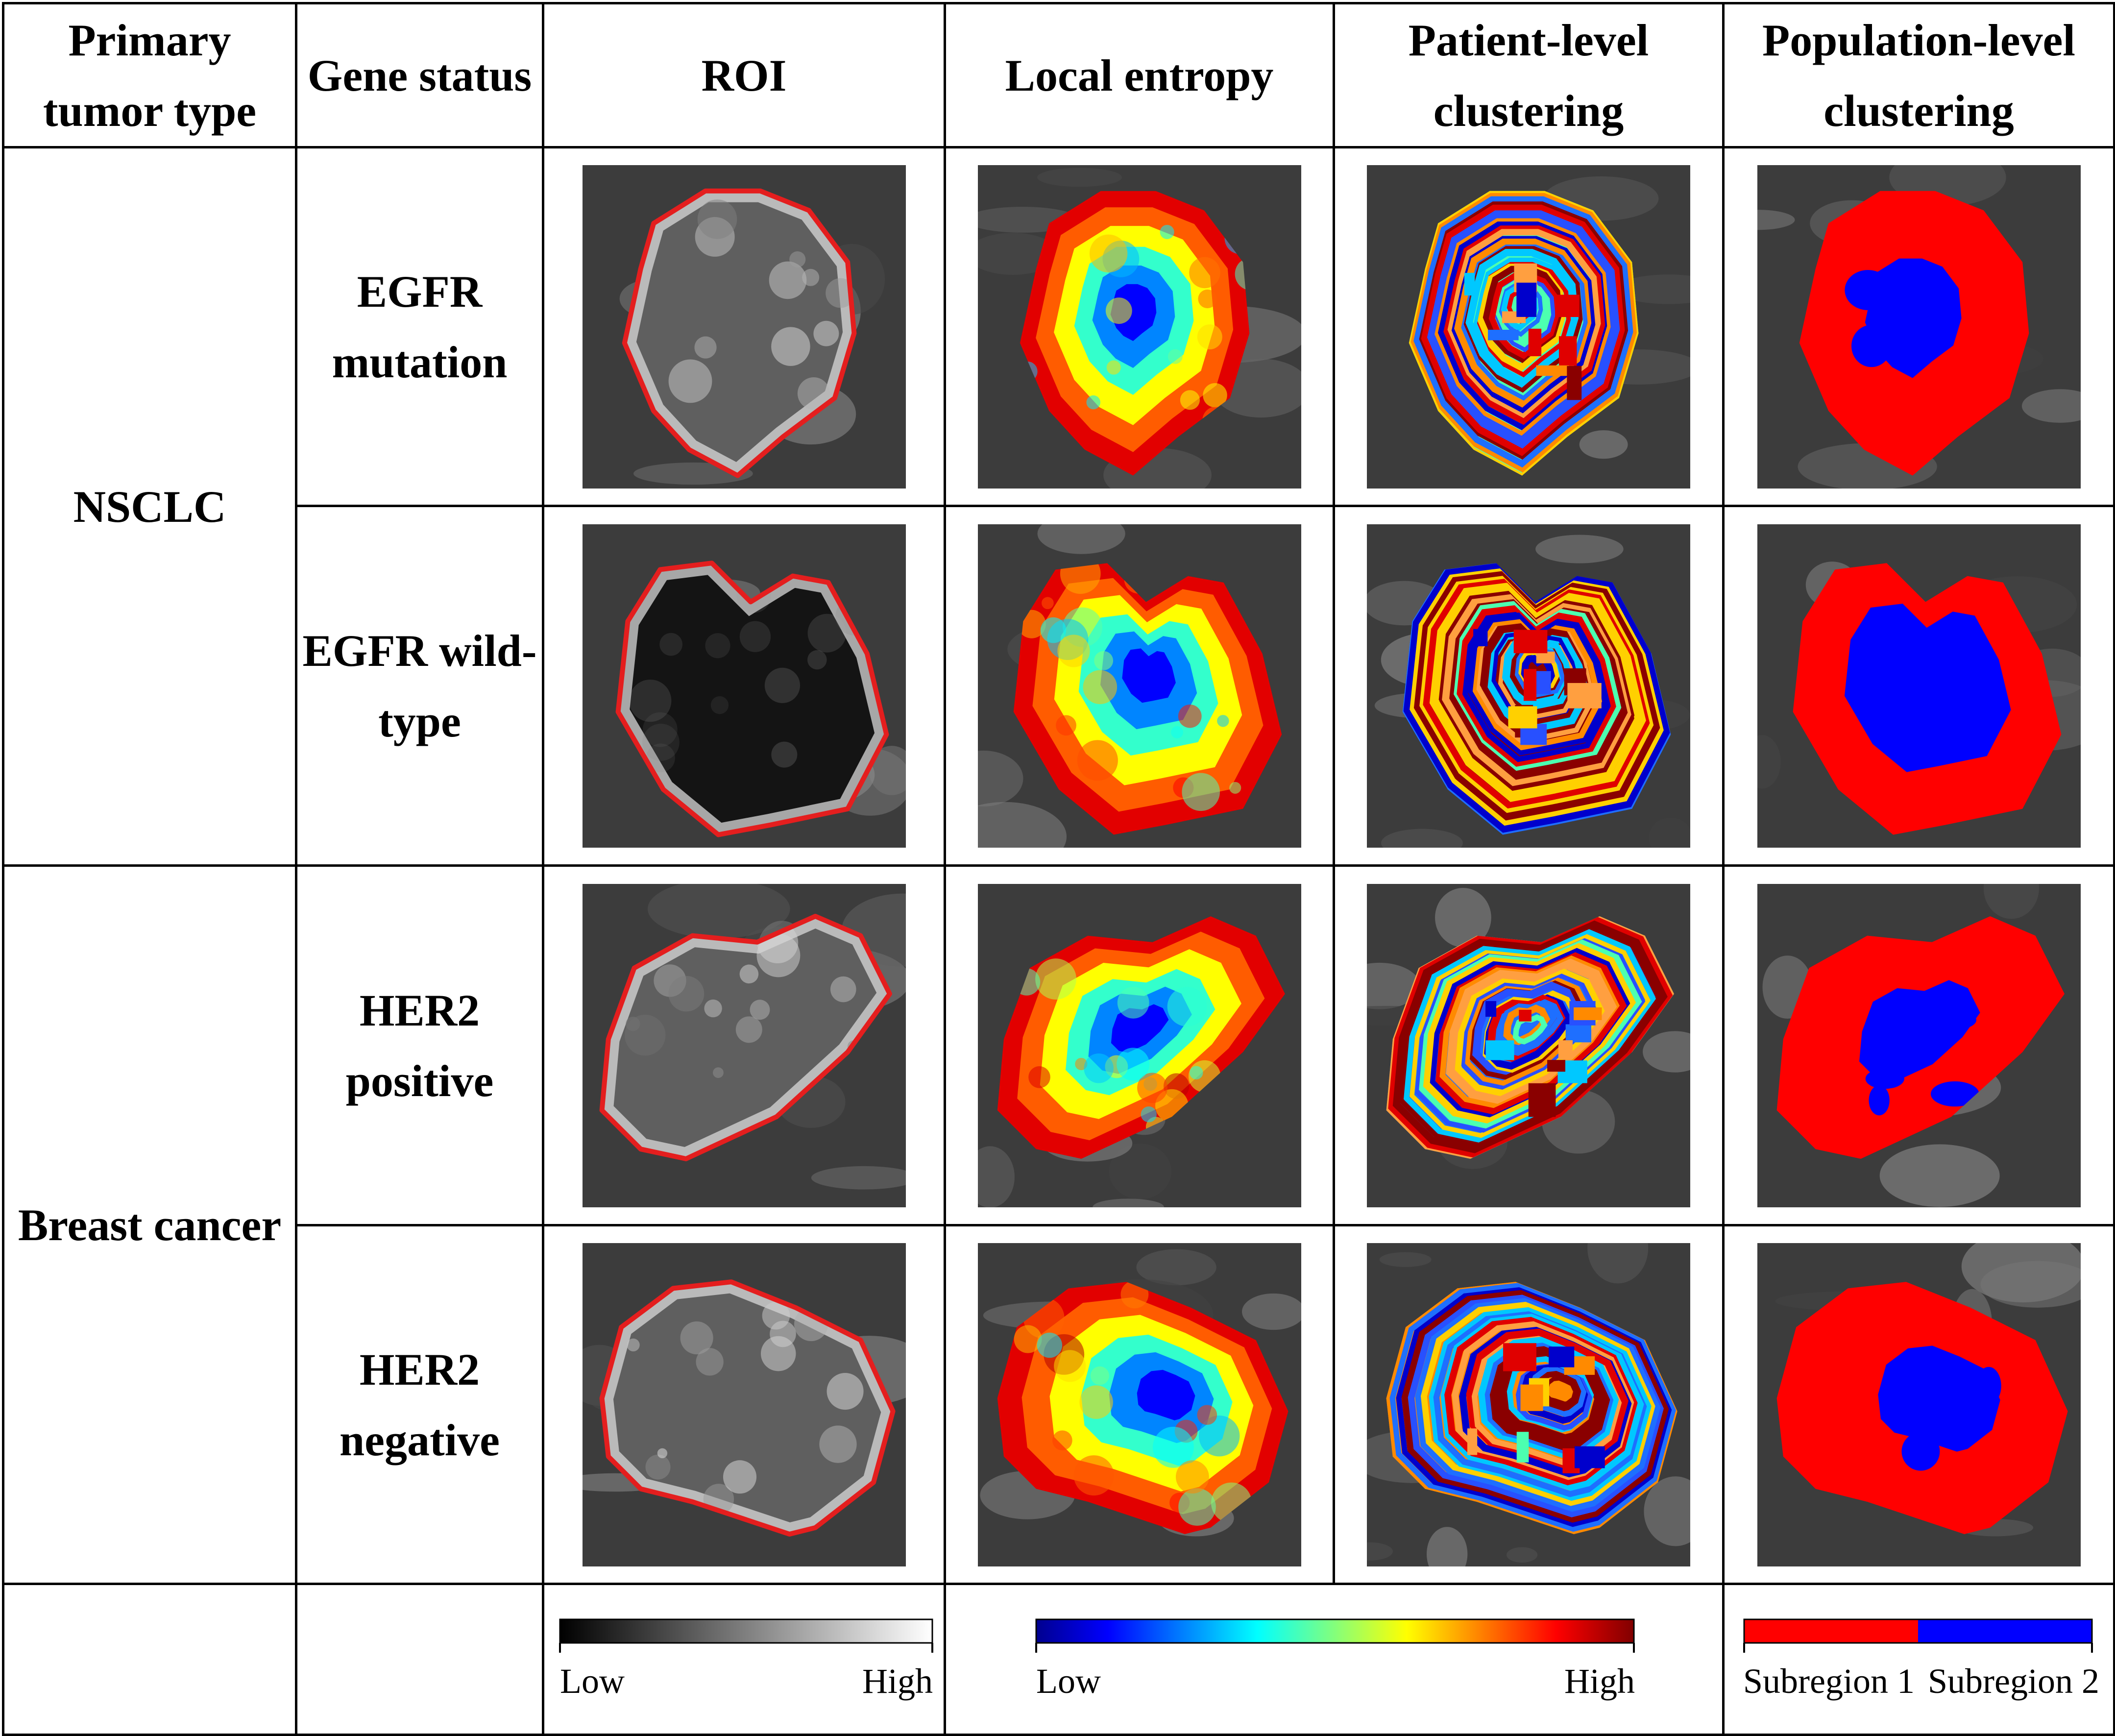 The height and width of the screenshot is (1736, 2115). I want to click on header-tumor-type: Primary tumor type, so click(149, 75).